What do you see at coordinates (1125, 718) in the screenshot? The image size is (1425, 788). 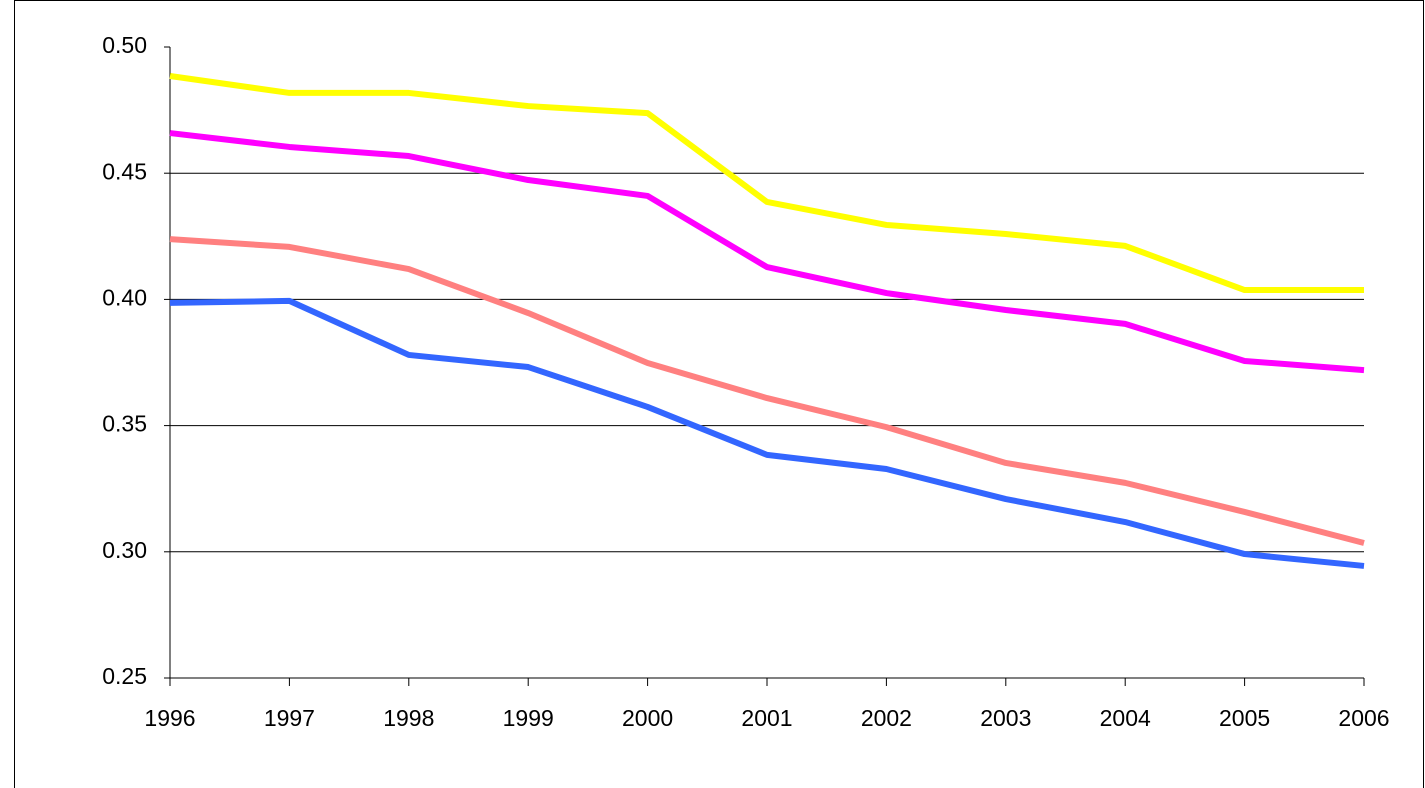 I see `x-tick-label: 2004` at bounding box center [1125, 718].